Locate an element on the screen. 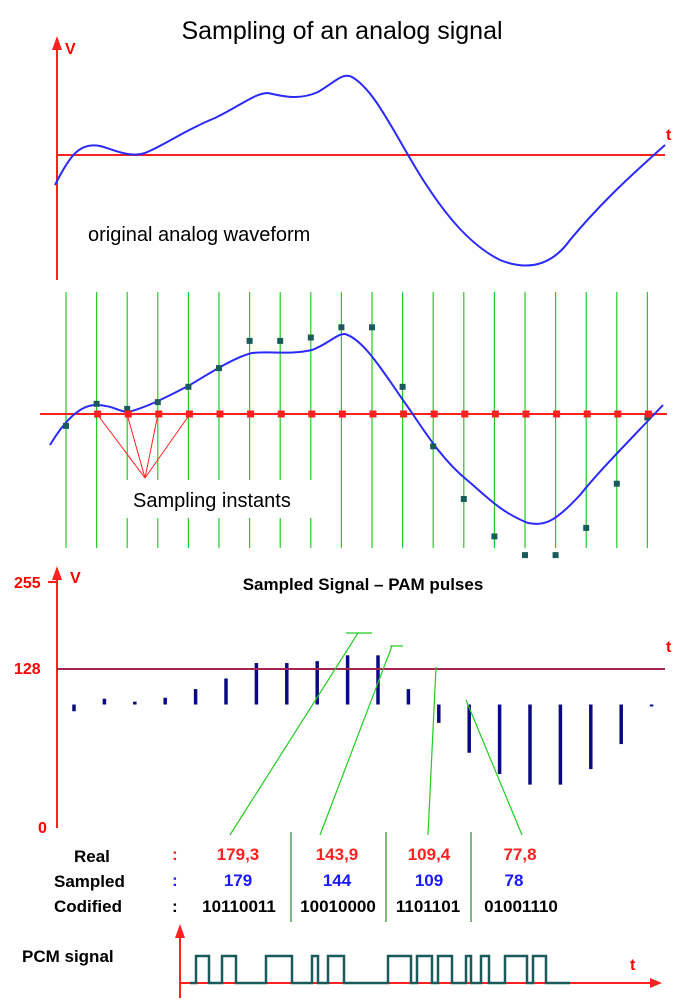 This screenshot has height=1001, width=673. pcm-waveform is located at coordinates (380, 969).